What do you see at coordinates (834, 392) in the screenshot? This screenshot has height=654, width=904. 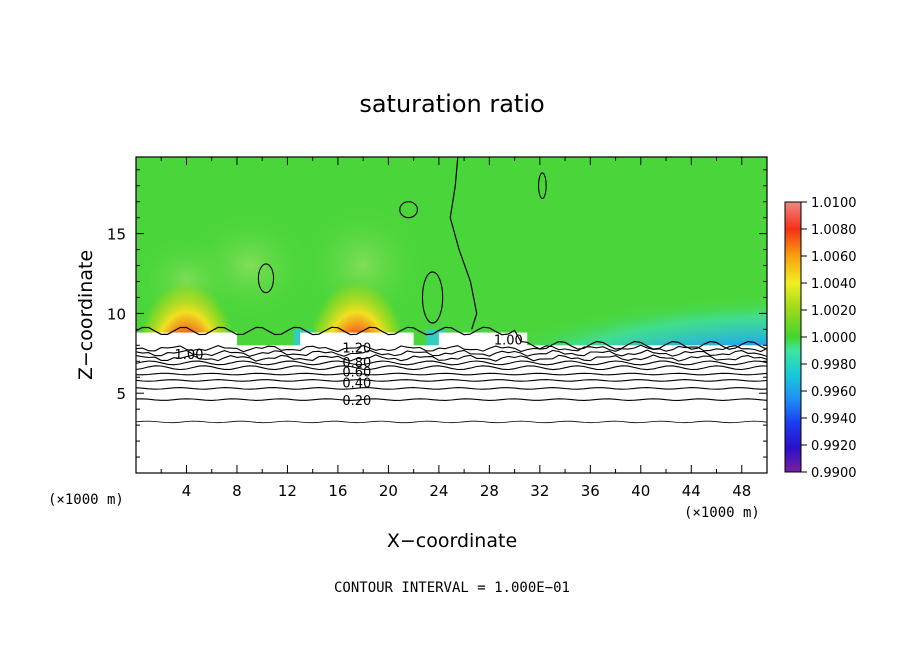 I see `colorbar-tick-label: 0.9960` at bounding box center [834, 392].